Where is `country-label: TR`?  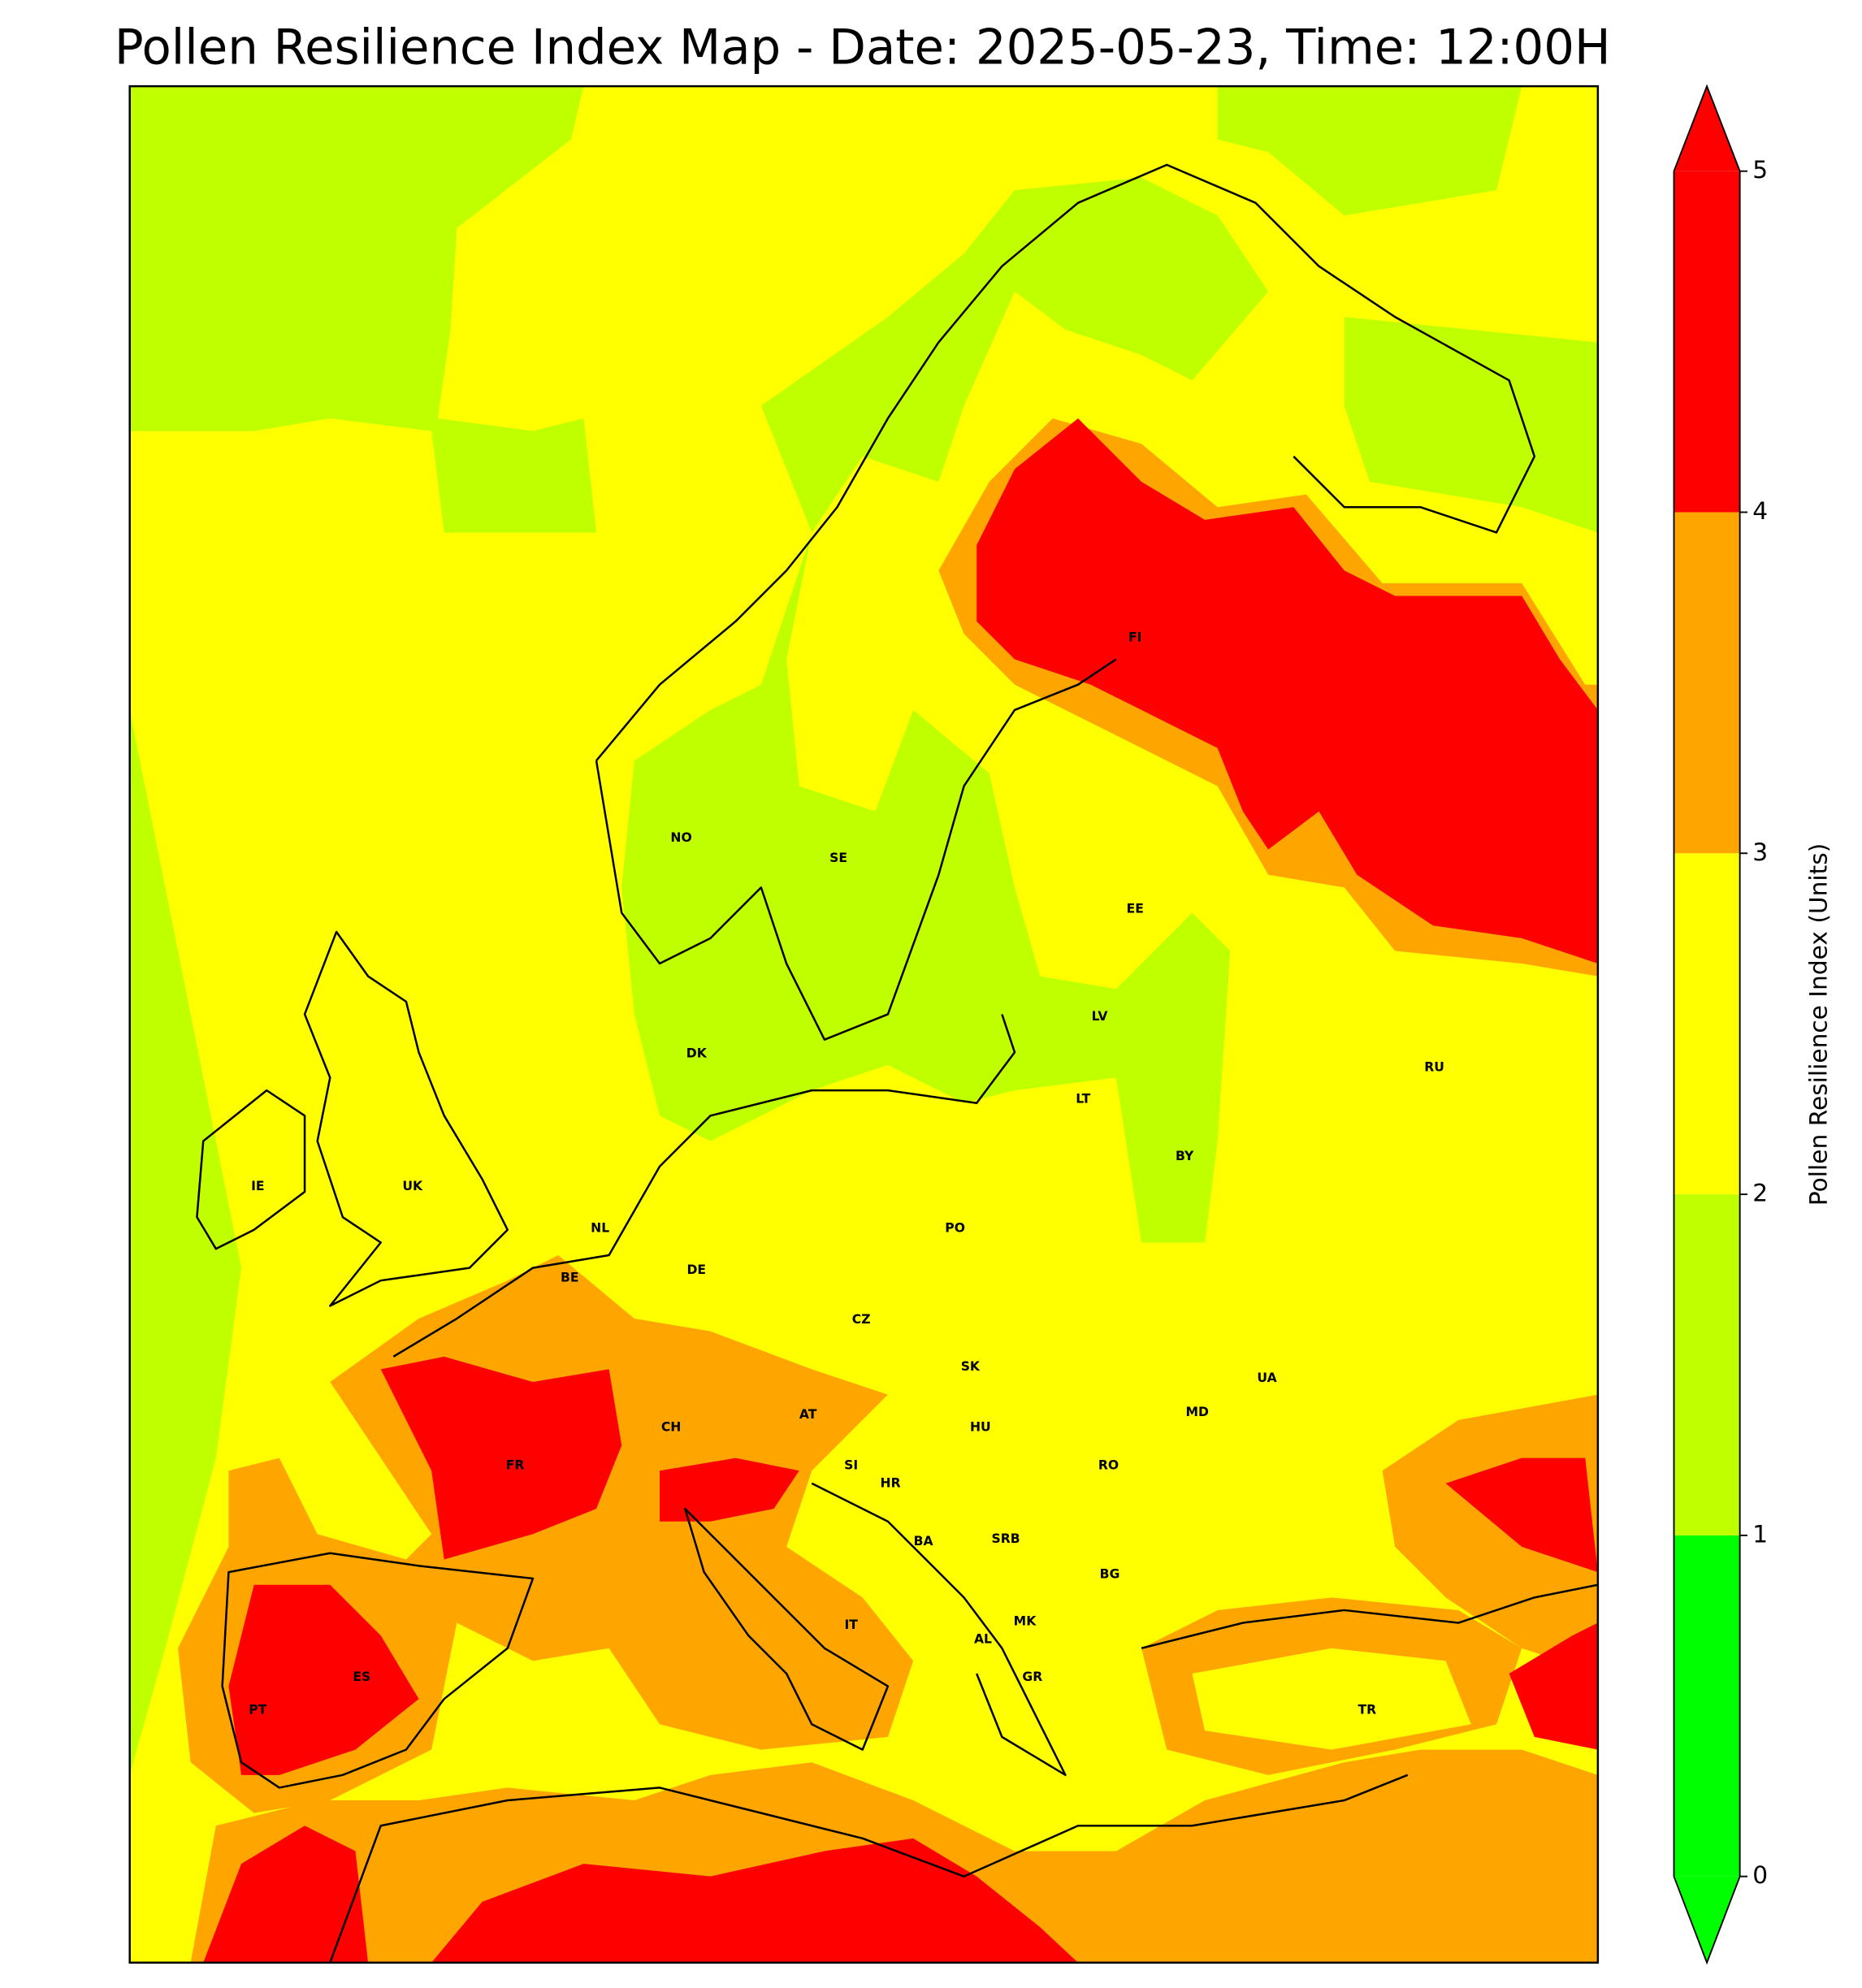 country-label: TR is located at coordinates (1367, 1710).